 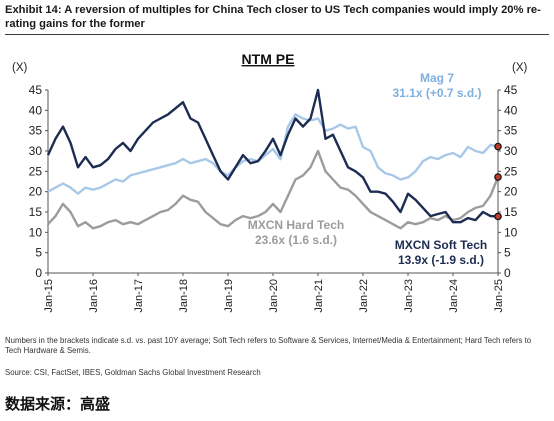 I want to click on y-tick-label-right: 30, so click(x=511, y=151).